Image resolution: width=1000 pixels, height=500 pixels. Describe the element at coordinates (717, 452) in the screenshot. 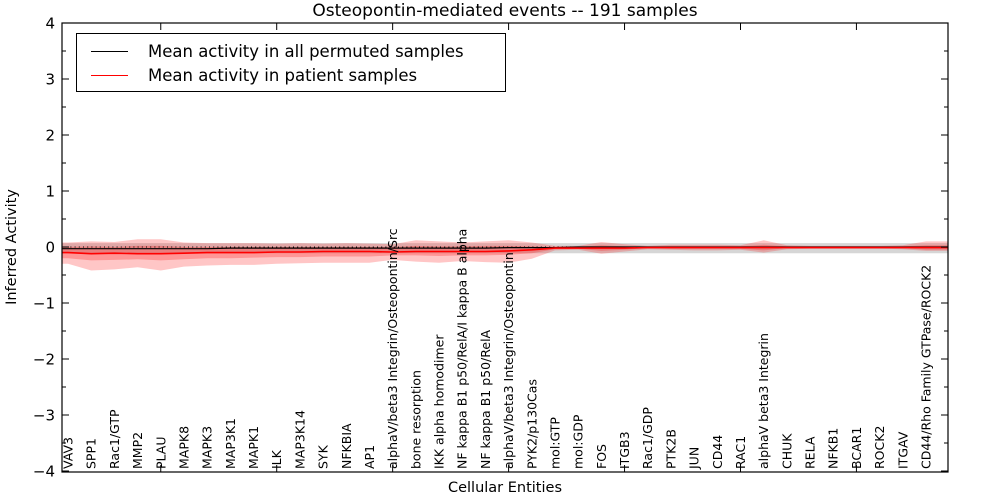

I see `x-tick-label: CD44` at that location.